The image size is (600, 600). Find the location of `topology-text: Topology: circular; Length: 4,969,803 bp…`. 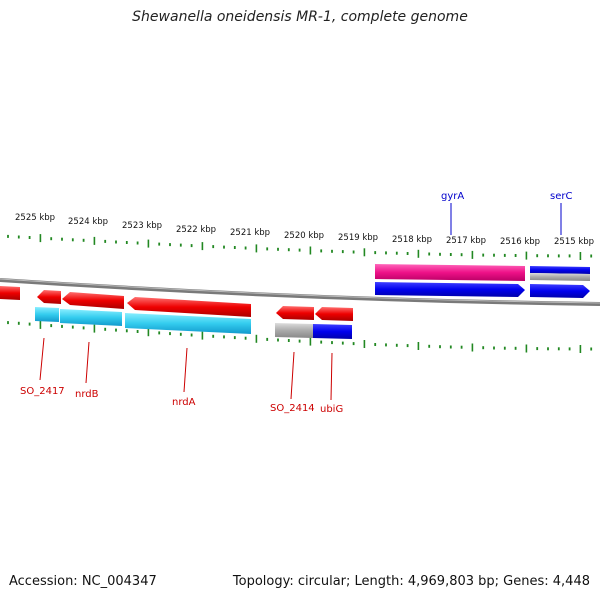

topology-text: Topology: circular; Length: 4,969,803 bp… is located at coordinates (411, 581).